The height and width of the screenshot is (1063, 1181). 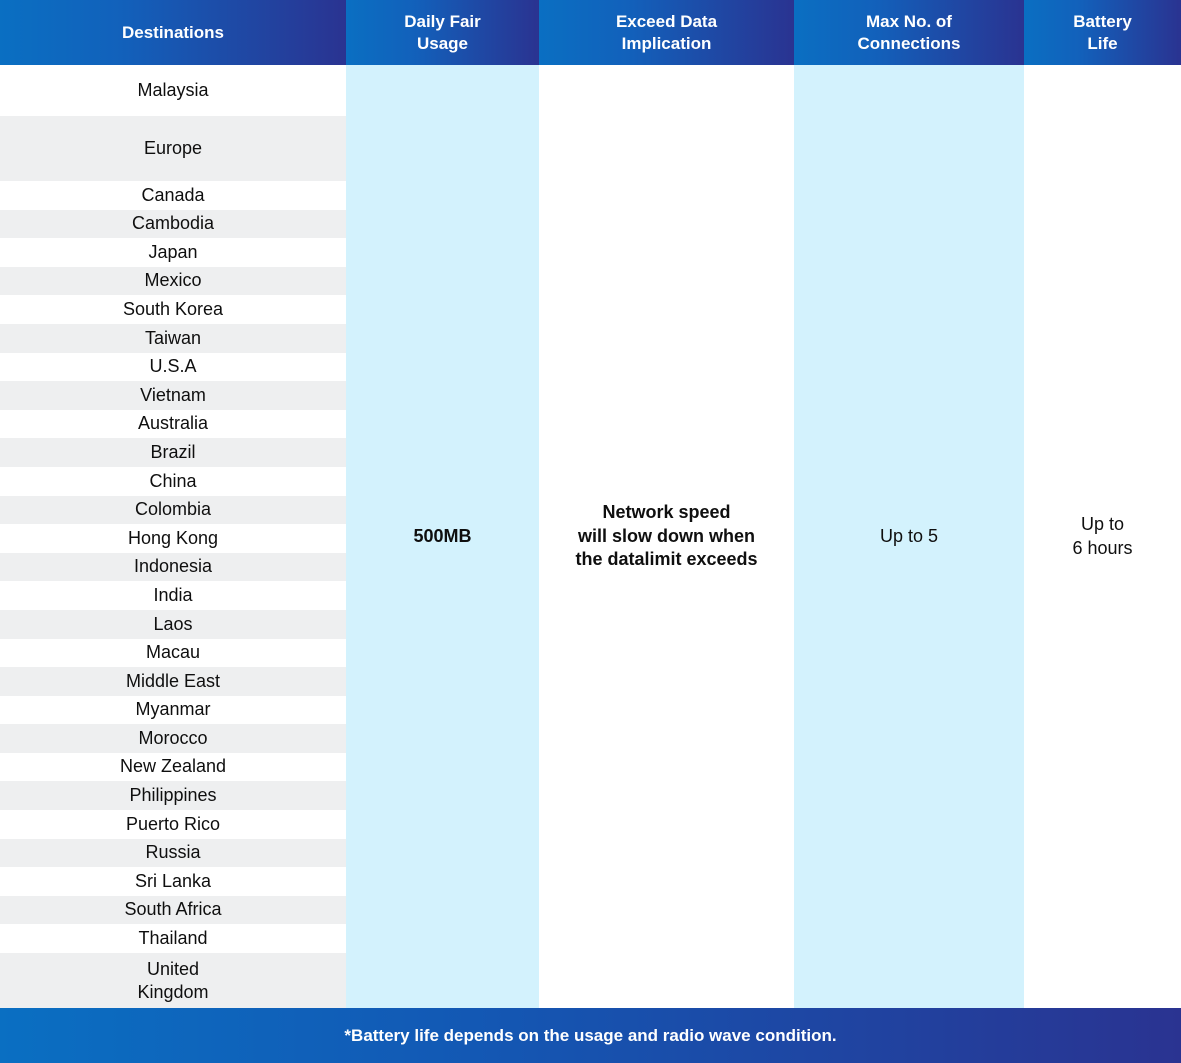 I want to click on battery-line-2: 6 hours, so click(x=1102, y=547).